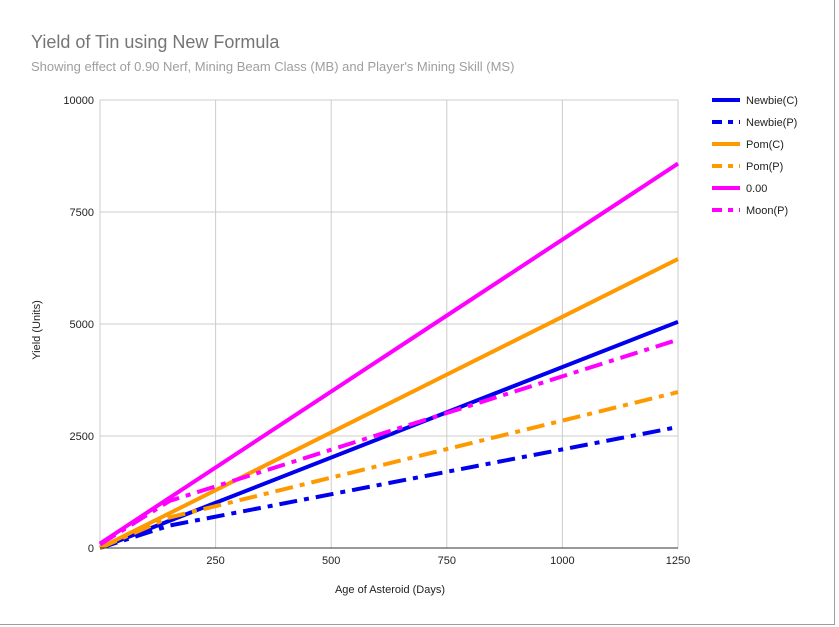  What do you see at coordinates (37, 330) in the screenshot?
I see `y-axis-label: Yield (Units)` at bounding box center [37, 330].